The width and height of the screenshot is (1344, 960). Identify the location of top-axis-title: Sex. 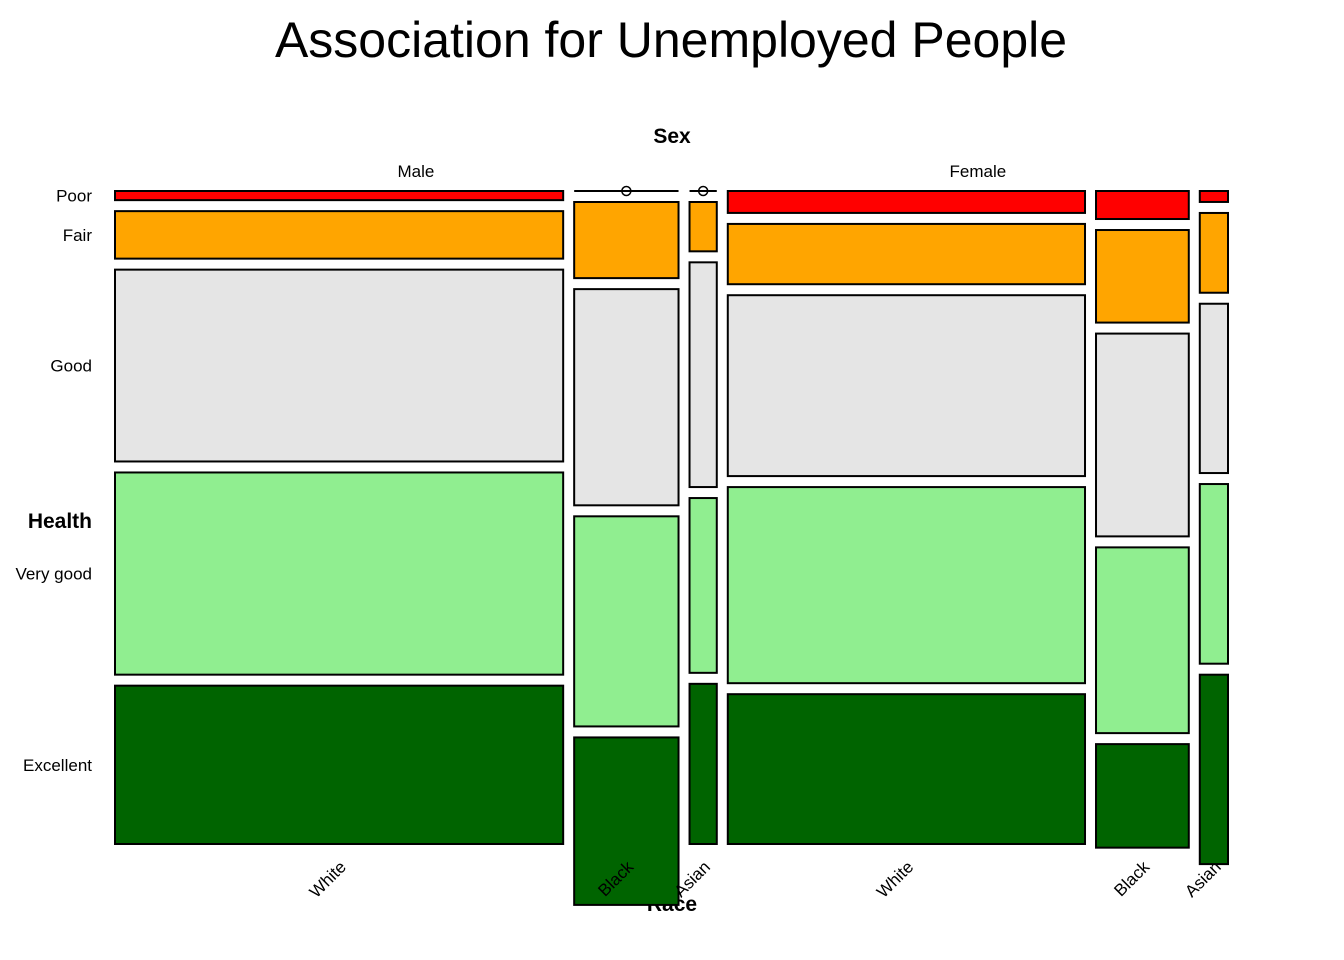
(672, 136).